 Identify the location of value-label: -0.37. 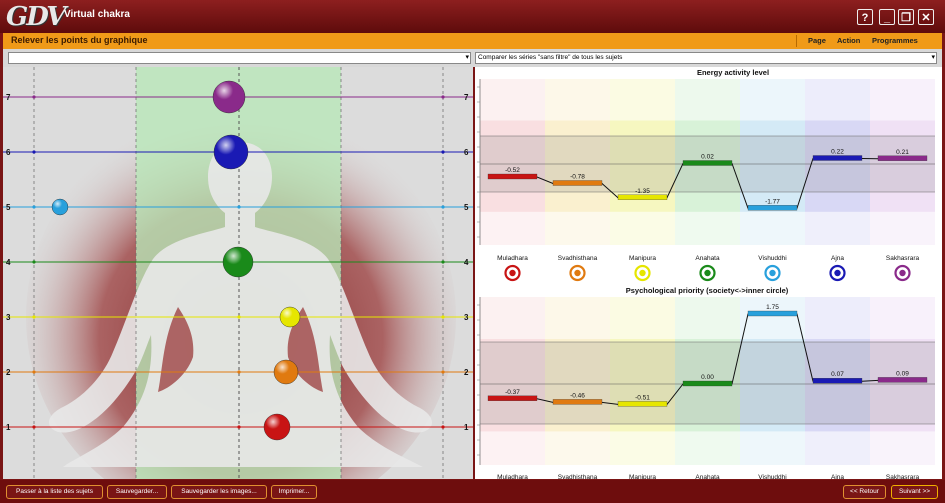
(512, 392).